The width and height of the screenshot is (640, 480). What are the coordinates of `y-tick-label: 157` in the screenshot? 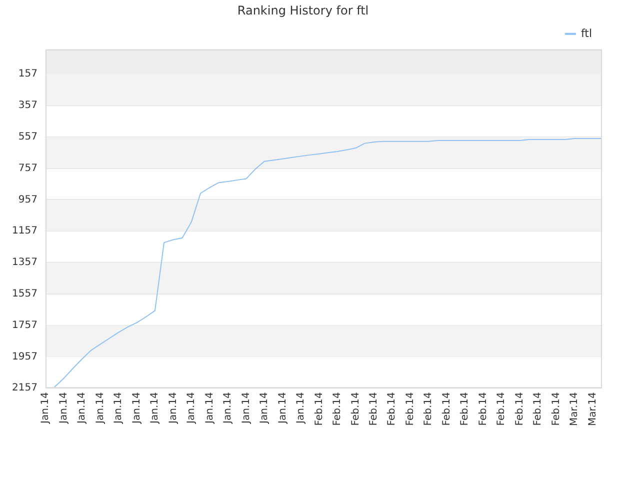 It's located at (28, 74).